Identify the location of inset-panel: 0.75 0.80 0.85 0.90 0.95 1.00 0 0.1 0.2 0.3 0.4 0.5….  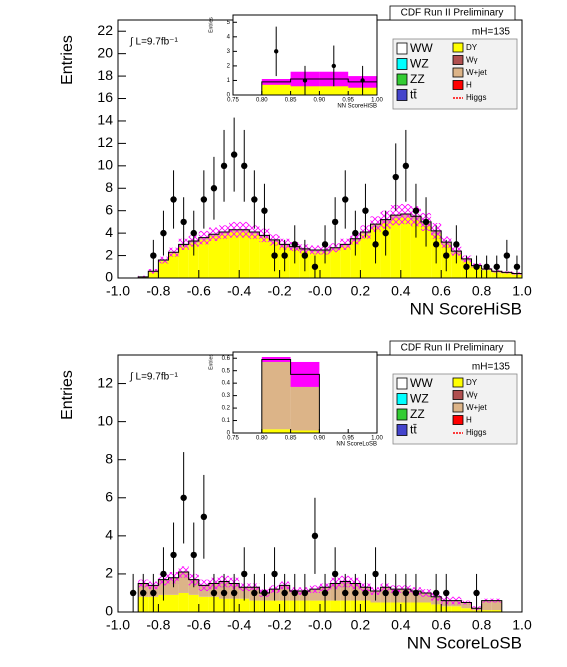
(295, 399).